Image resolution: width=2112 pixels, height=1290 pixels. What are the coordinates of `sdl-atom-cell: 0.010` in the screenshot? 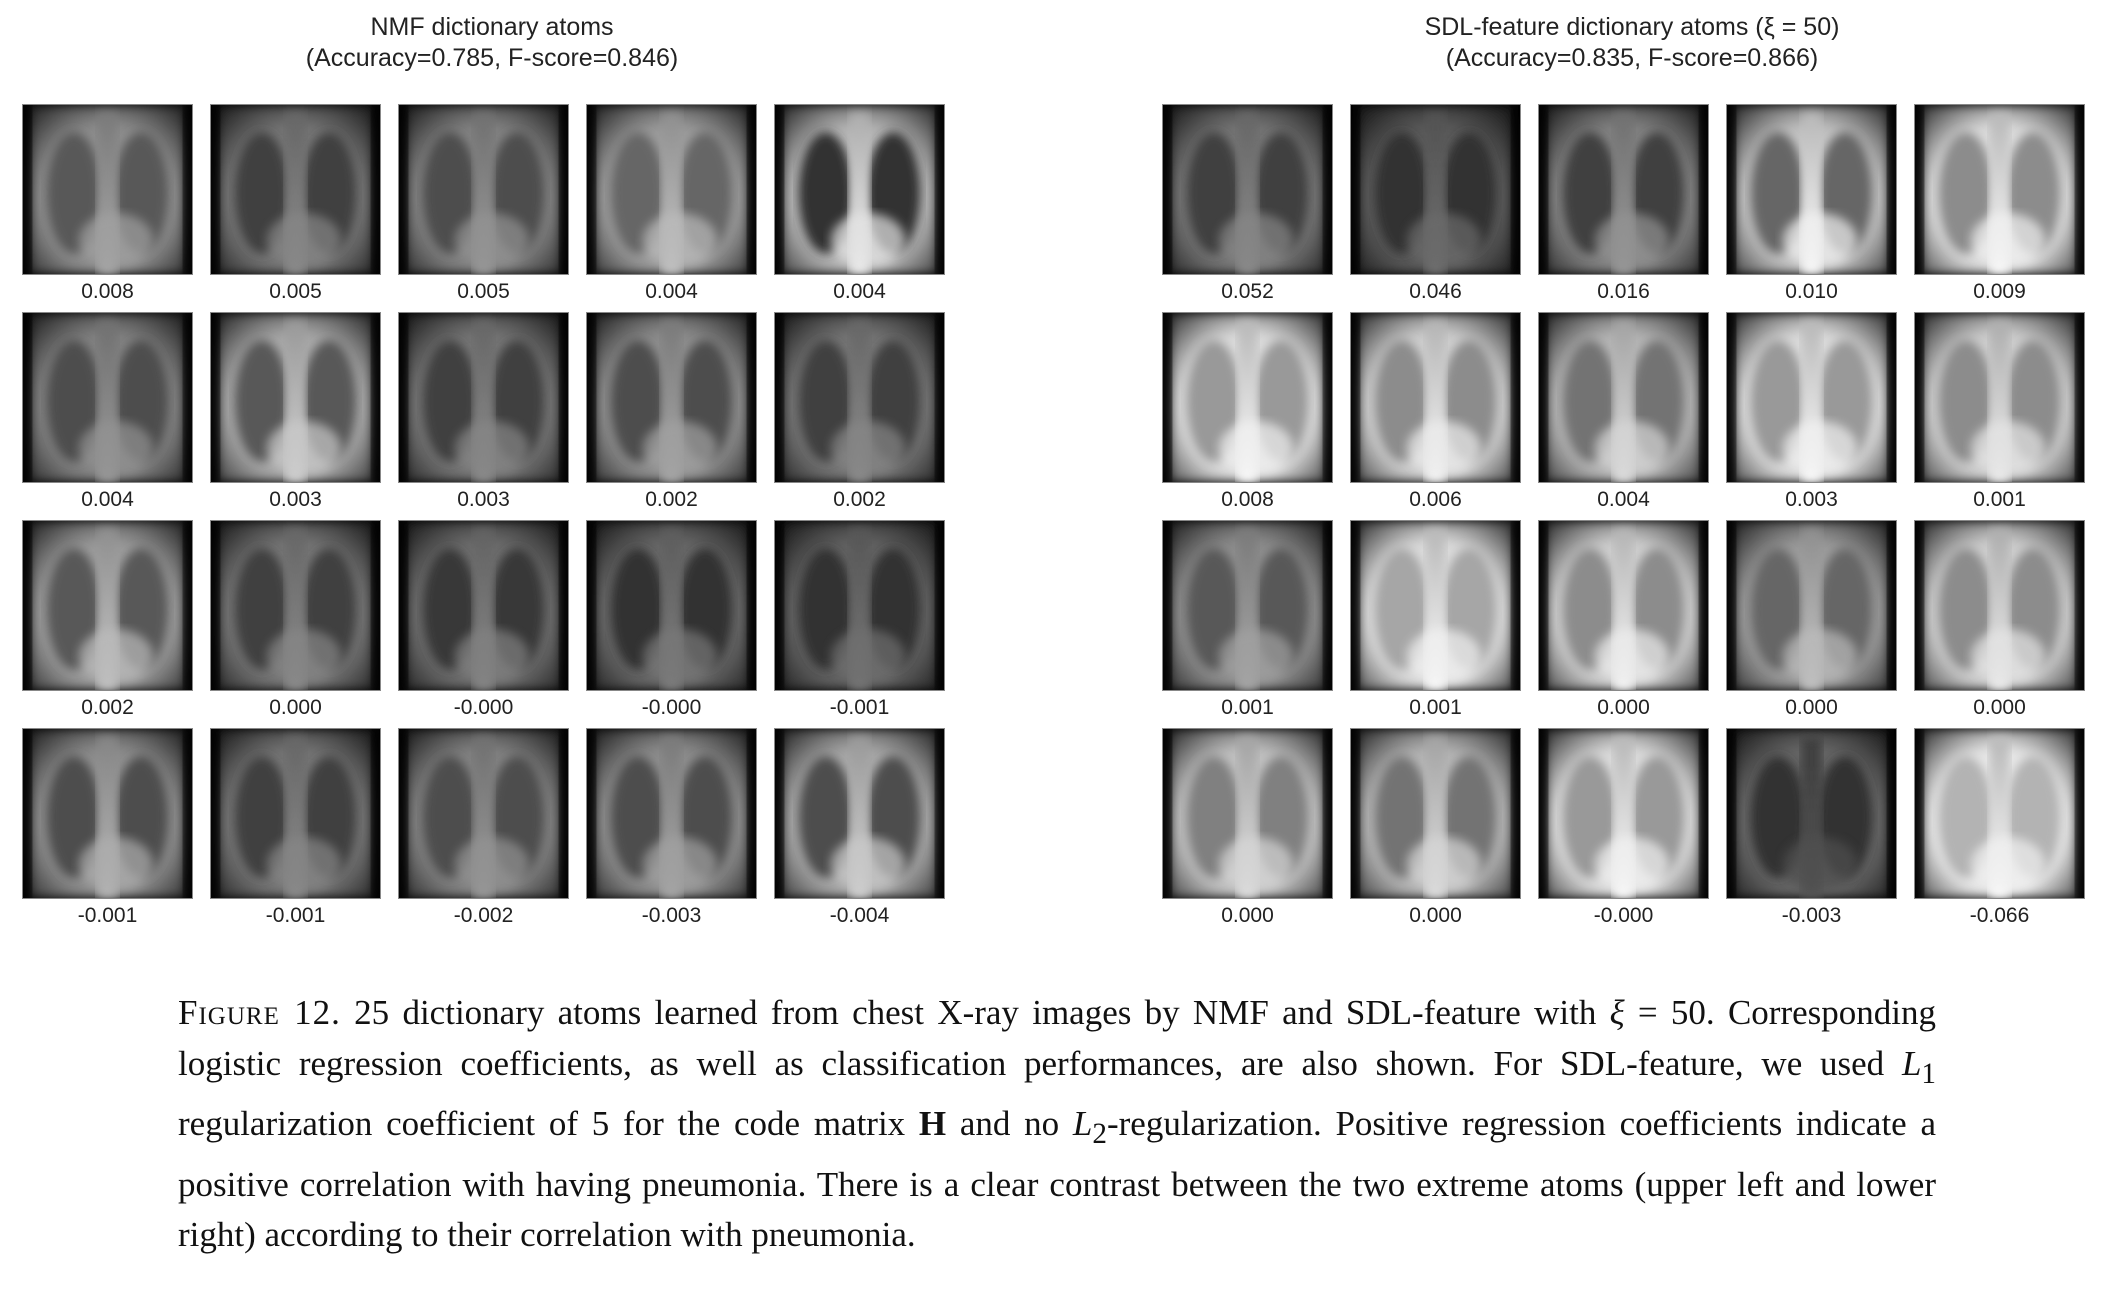 It's located at (1811, 208).